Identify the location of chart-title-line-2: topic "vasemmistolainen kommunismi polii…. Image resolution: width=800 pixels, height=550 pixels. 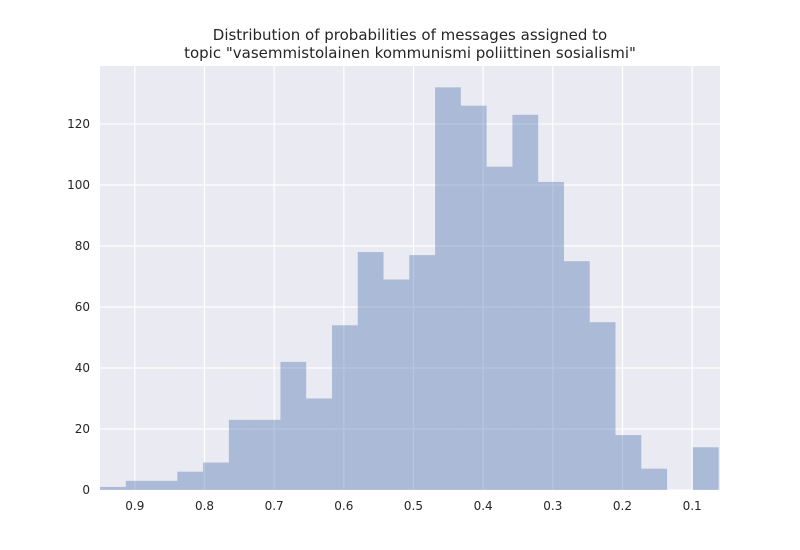
(410, 53).